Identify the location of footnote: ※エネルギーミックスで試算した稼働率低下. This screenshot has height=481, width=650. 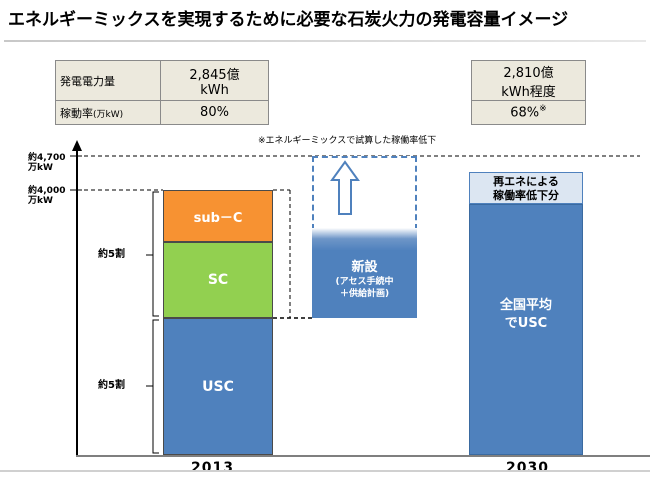
(347, 141).